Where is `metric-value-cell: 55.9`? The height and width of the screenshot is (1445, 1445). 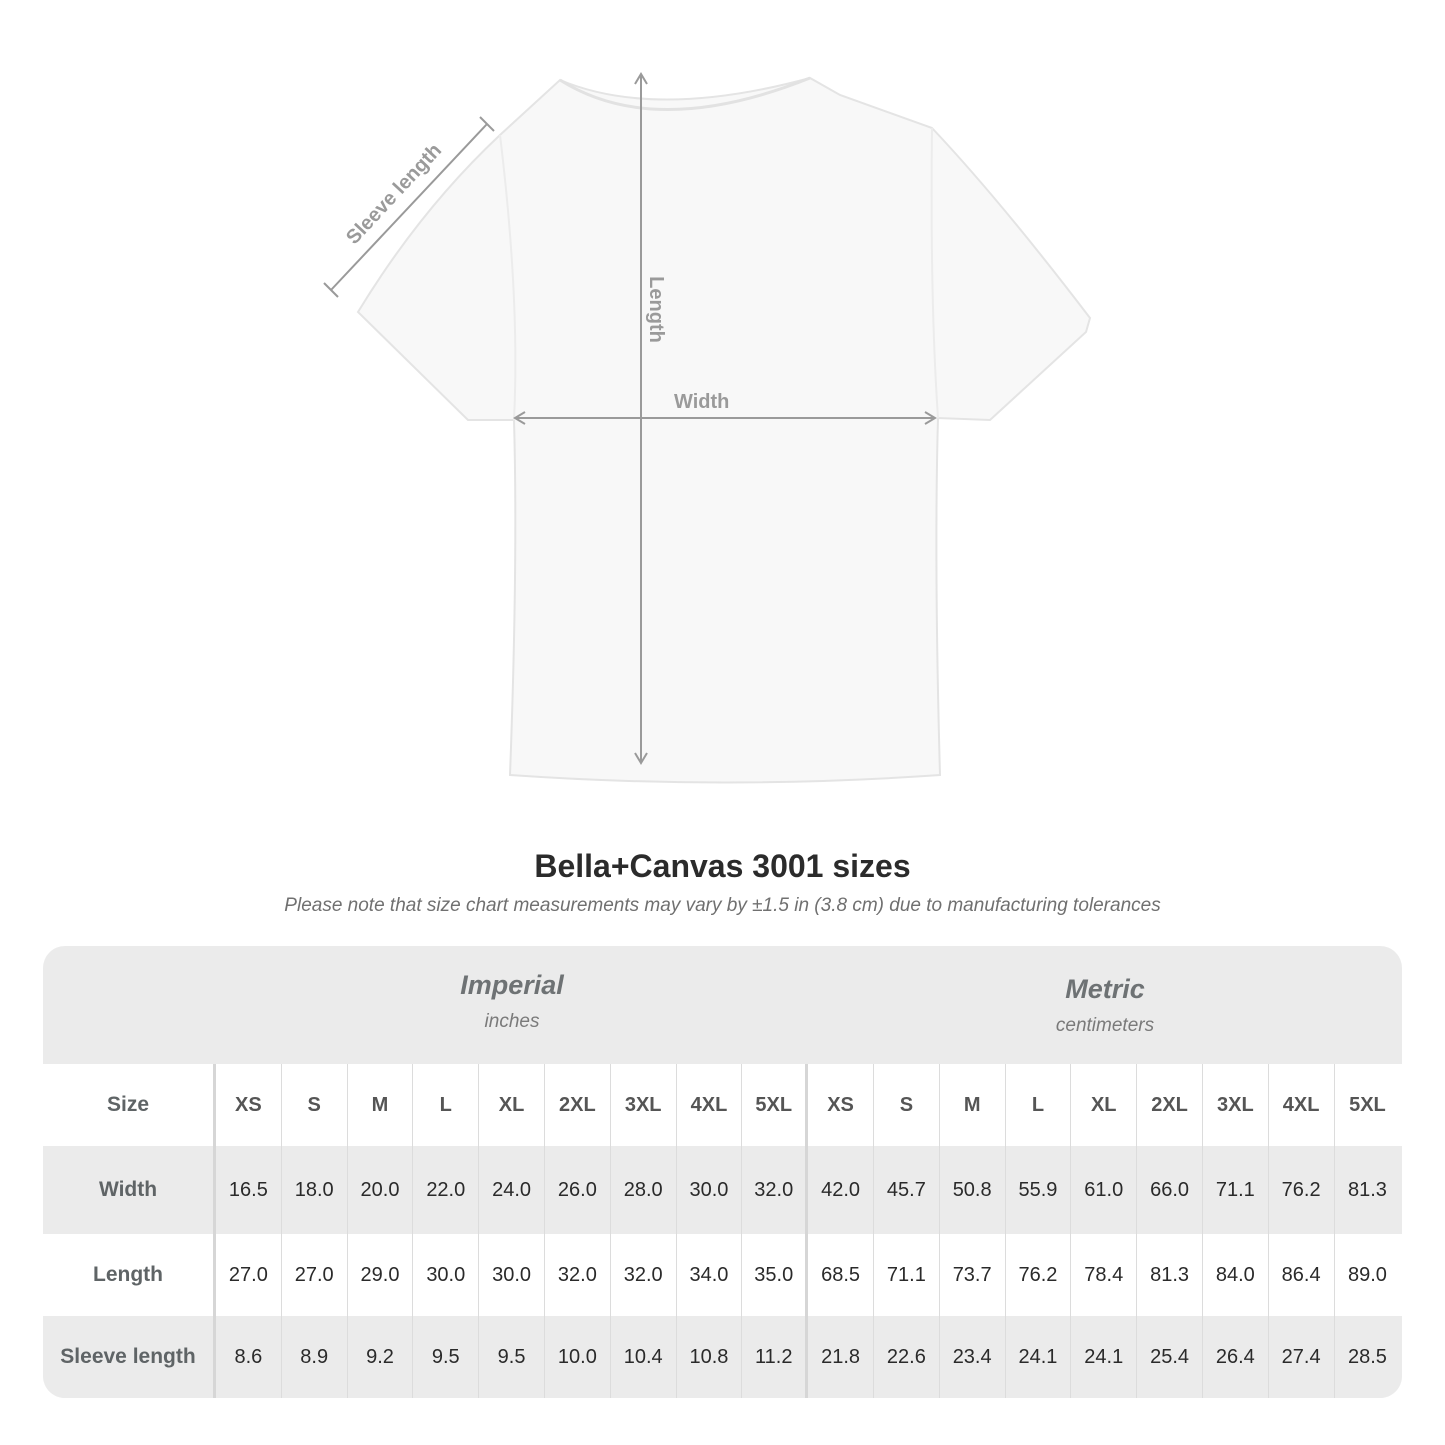
metric-value-cell: 55.9 is located at coordinates (1039, 1190).